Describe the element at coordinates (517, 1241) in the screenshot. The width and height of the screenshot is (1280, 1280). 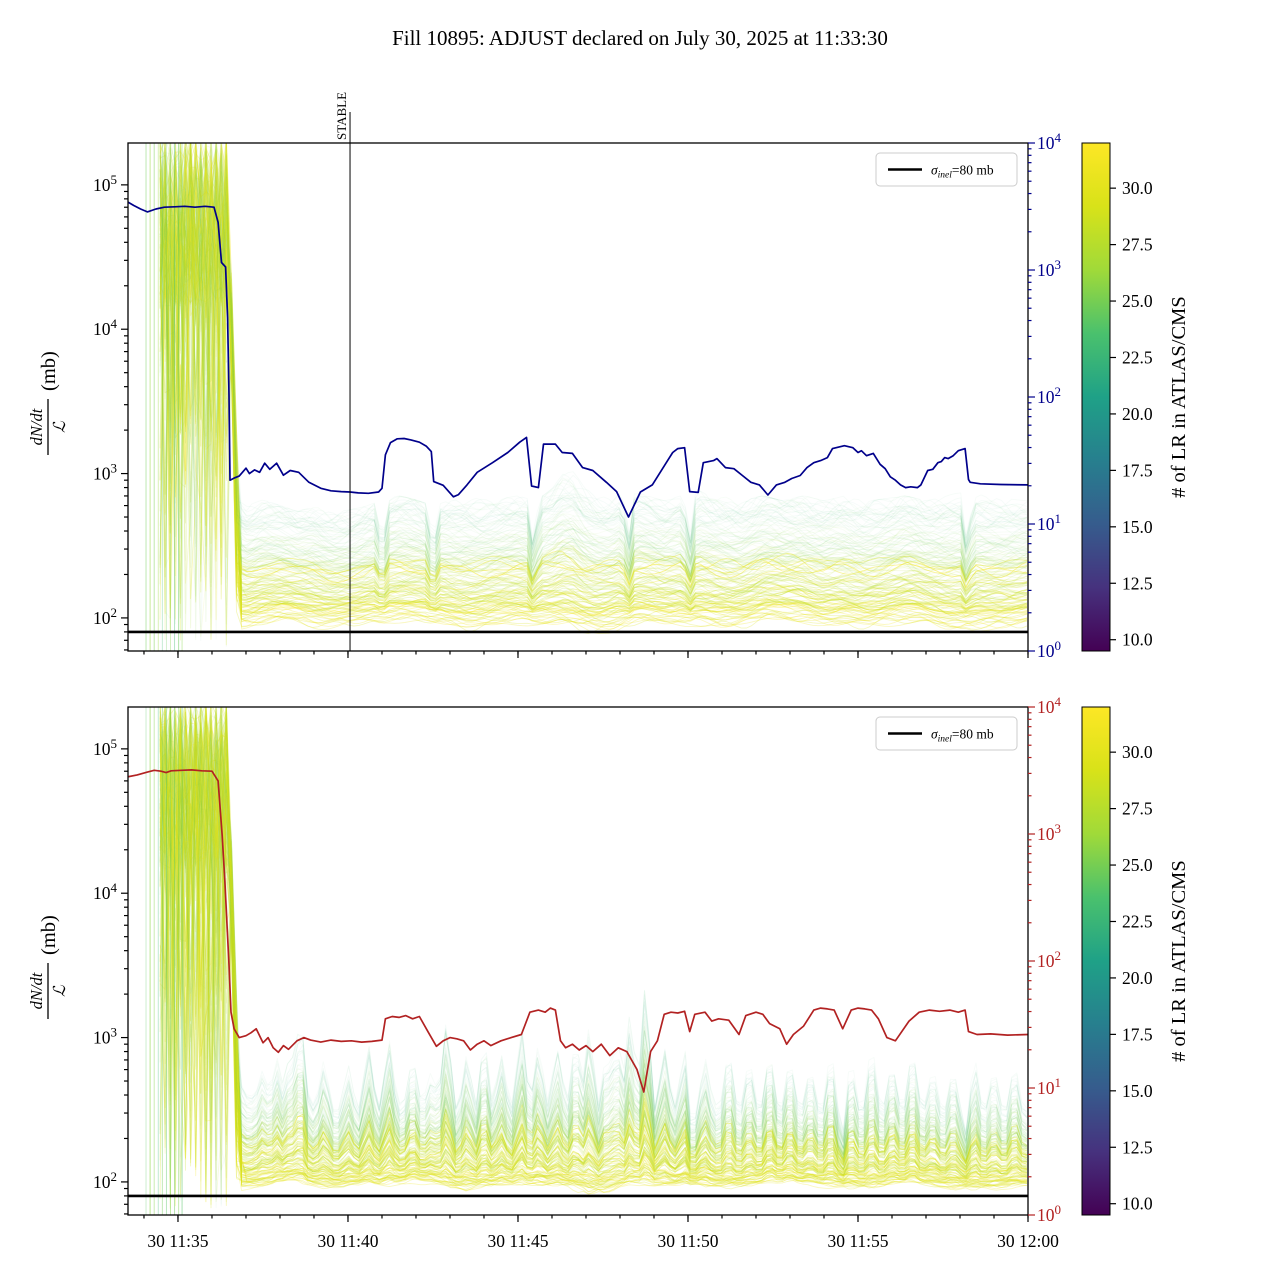
I see `svg-text: 30 11:45` at that location.